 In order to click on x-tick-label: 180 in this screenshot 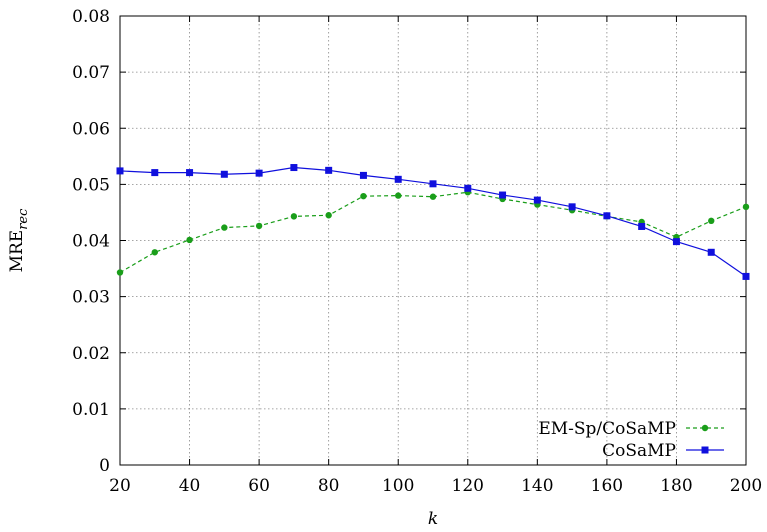, I will do `click(676, 486)`.